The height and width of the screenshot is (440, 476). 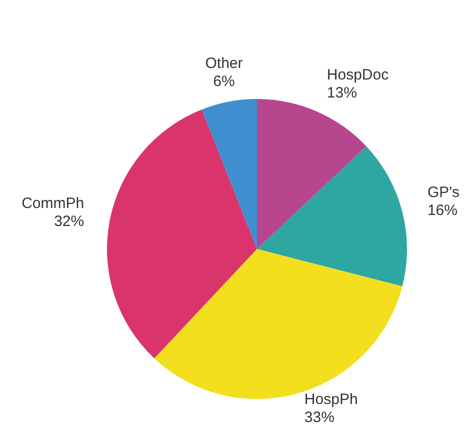 What do you see at coordinates (53, 203) in the screenshot?
I see `slice-label: CommPh` at bounding box center [53, 203].